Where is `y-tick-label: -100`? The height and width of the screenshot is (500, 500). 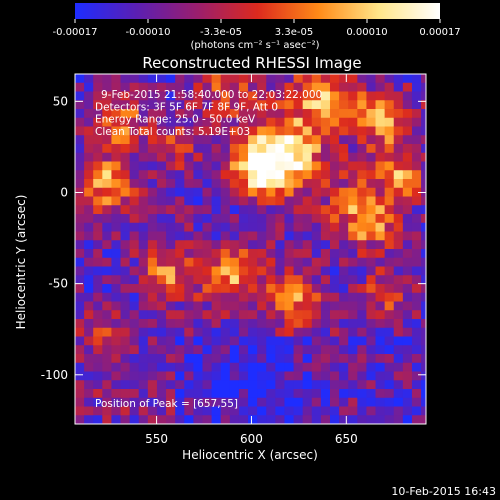
y-tick-label: -100 is located at coordinates (54, 375).